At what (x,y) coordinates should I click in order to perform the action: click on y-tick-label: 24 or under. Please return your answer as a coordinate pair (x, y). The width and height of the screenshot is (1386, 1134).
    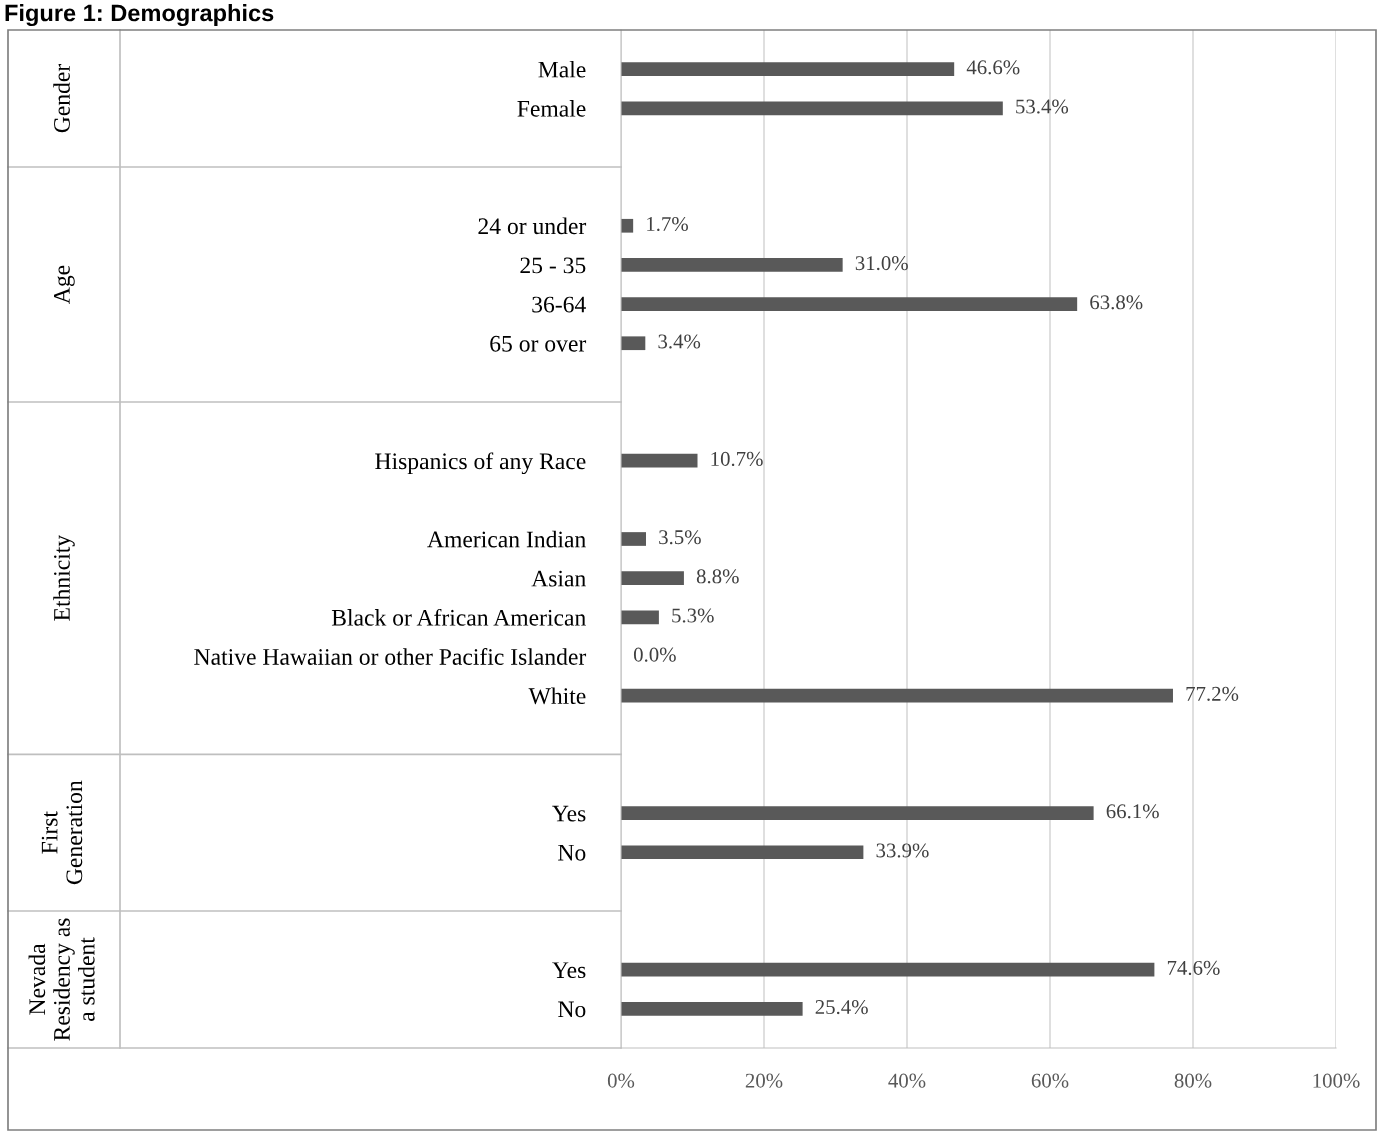
    Looking at the image, I should click on (532, 226).